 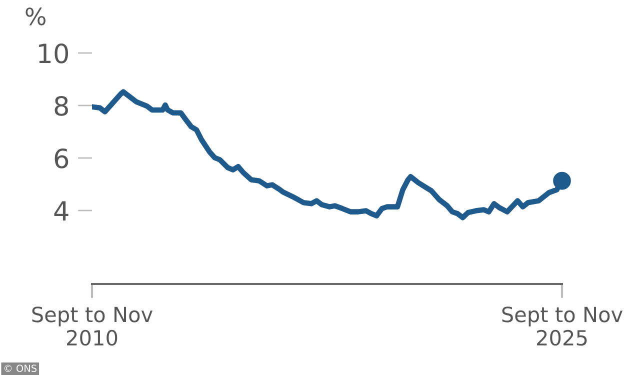 I want to click on y-axis-title: %, so click(x=36, y=16).